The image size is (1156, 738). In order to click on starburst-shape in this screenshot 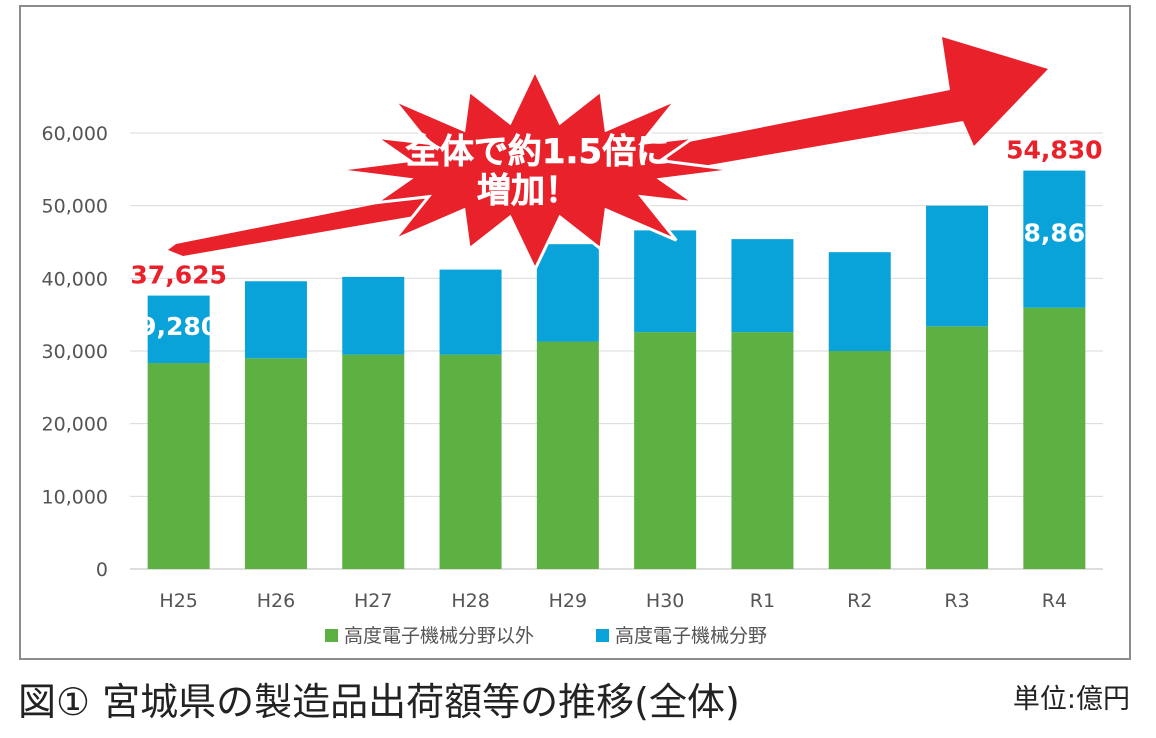, I will do `click(535, 170)`.